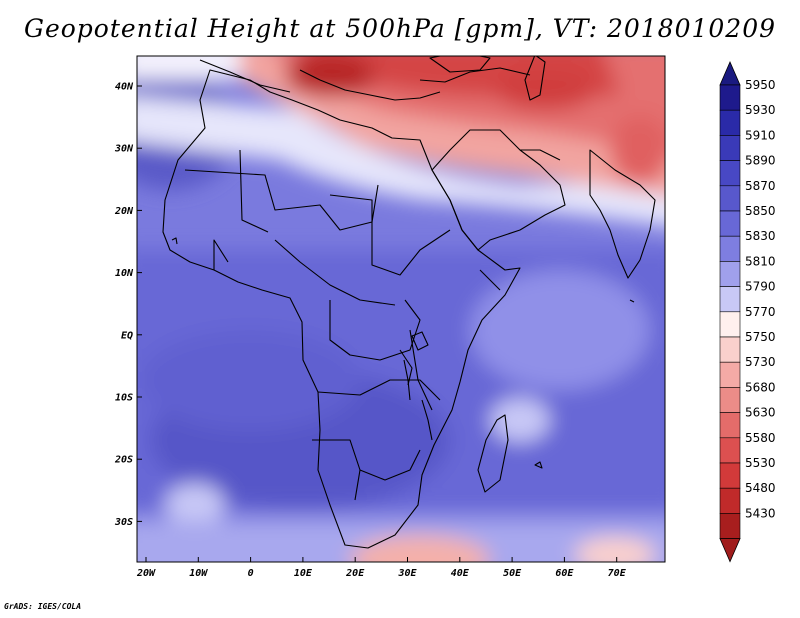 The width and height of the screenshot is (800, 618). Describe the element at coordinates (564, 573) in the screenshot. I see `lon-tick-label: 60E` at that location.